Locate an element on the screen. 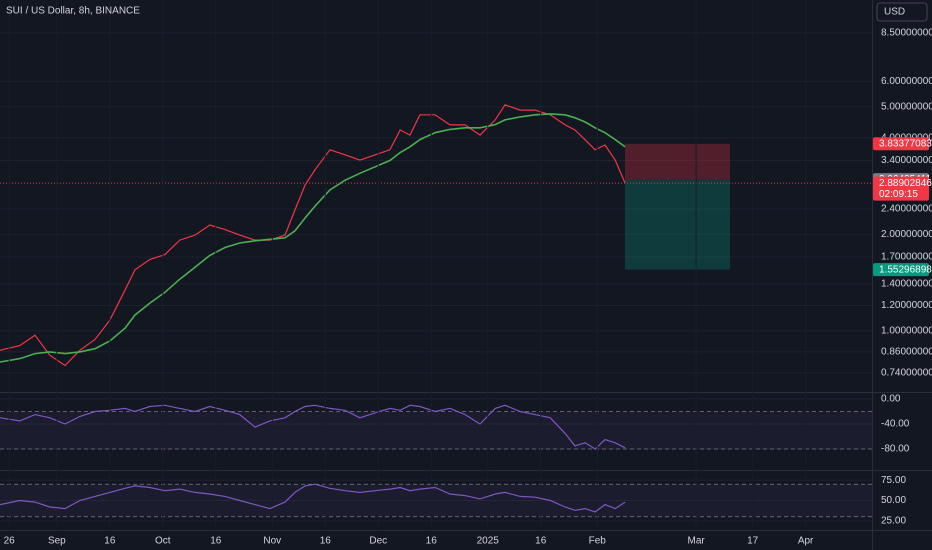 The image size is (932, 550). y-tick-label: 2.40000000 is located at coordinates (906, 209).